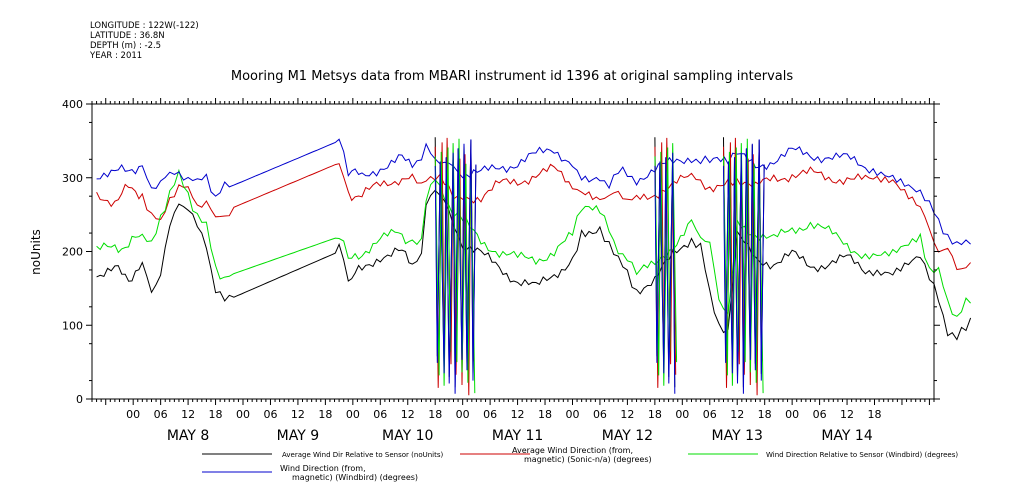 This screenshot has height=504, width=1009. I want to click on x-day-label: MAY 14, so click(846, 436).